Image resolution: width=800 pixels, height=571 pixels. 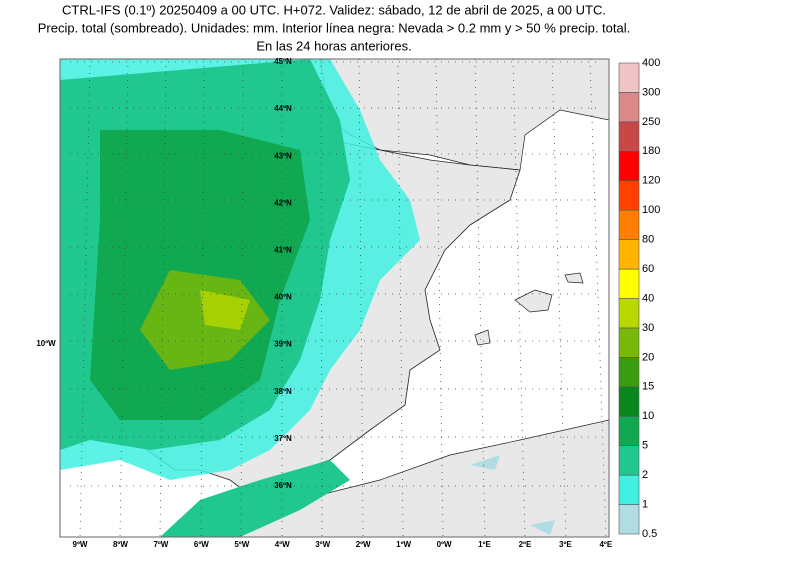 I want to click on lon-label: 3ºW, so click(x=322, y=544).